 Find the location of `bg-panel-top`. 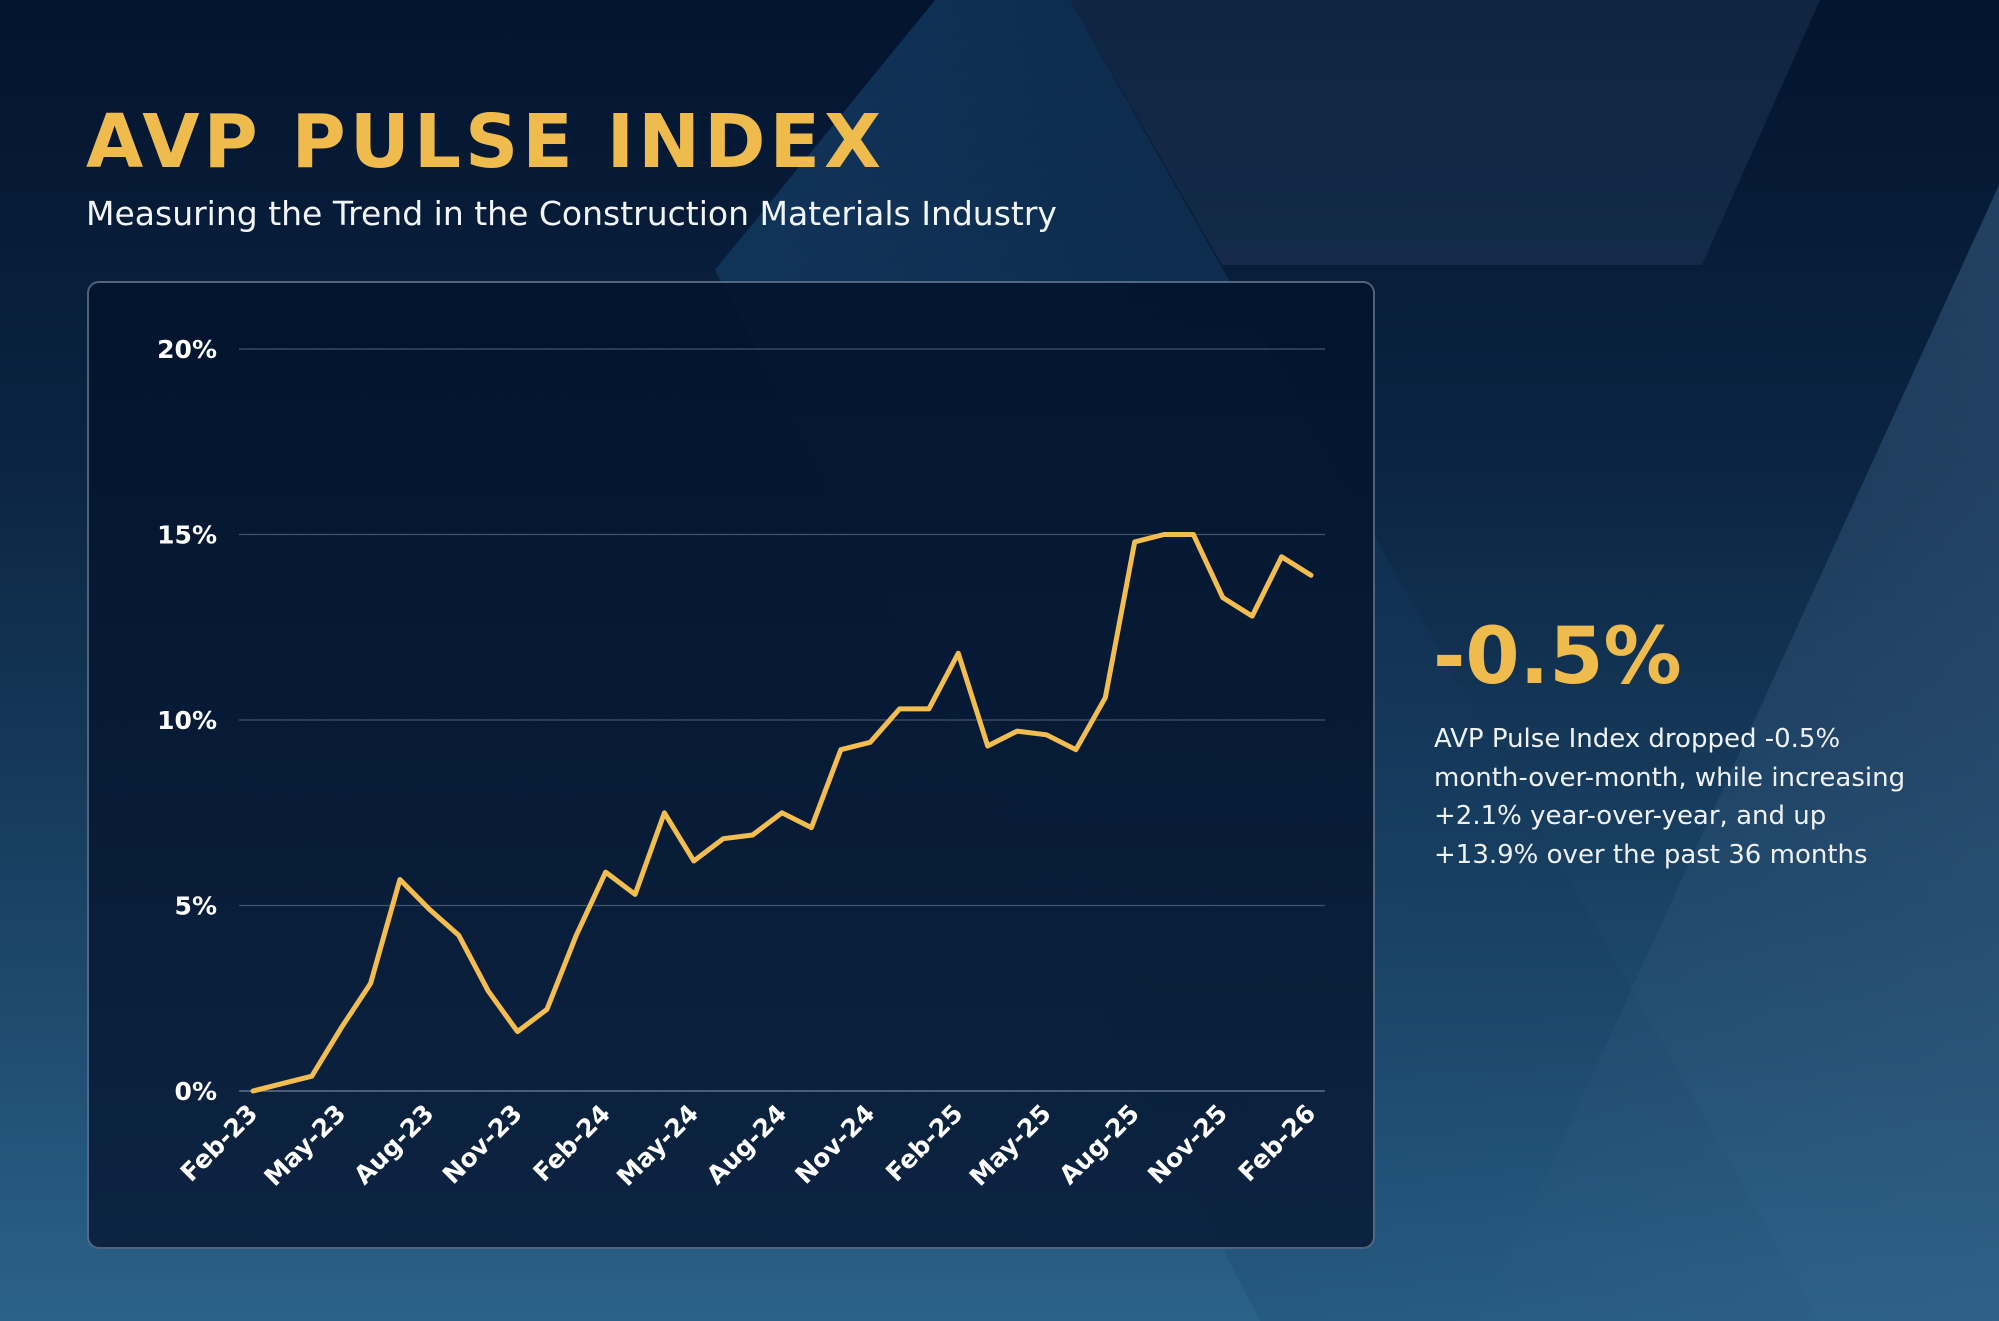

bg-panel-top is located at coordinates (1445, 132).